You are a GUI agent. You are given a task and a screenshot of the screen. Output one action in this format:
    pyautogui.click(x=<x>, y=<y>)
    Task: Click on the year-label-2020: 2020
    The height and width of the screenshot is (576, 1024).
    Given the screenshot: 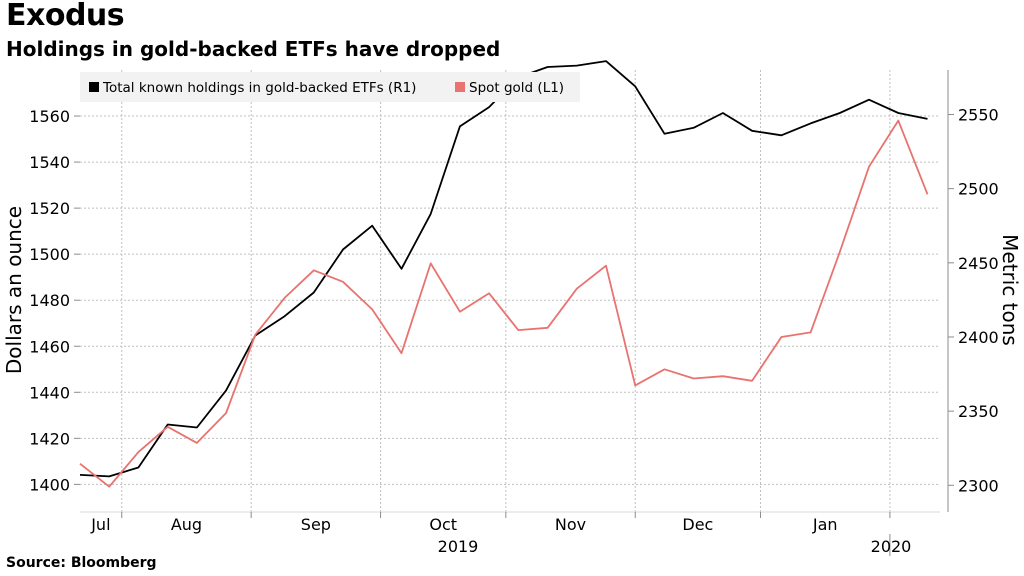 What is the action you would take?
    pyautogui.click(x=891, y=546)
    